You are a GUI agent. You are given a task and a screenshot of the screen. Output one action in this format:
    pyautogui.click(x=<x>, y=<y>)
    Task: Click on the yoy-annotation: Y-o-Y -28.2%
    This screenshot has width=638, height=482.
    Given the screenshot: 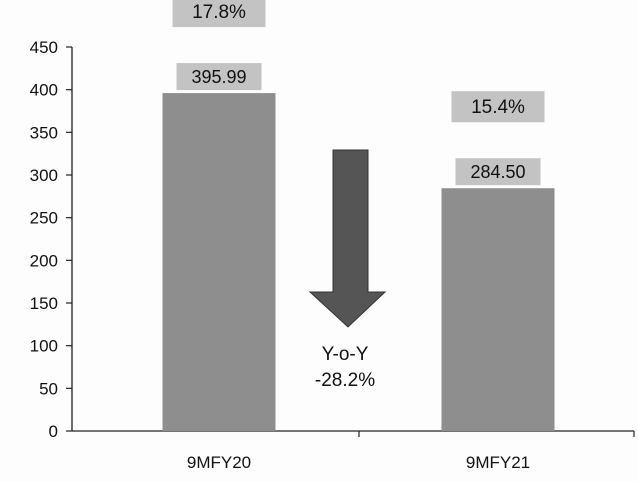 What is the action you would take?
    pyautogui.click(x=347, y=270)
    